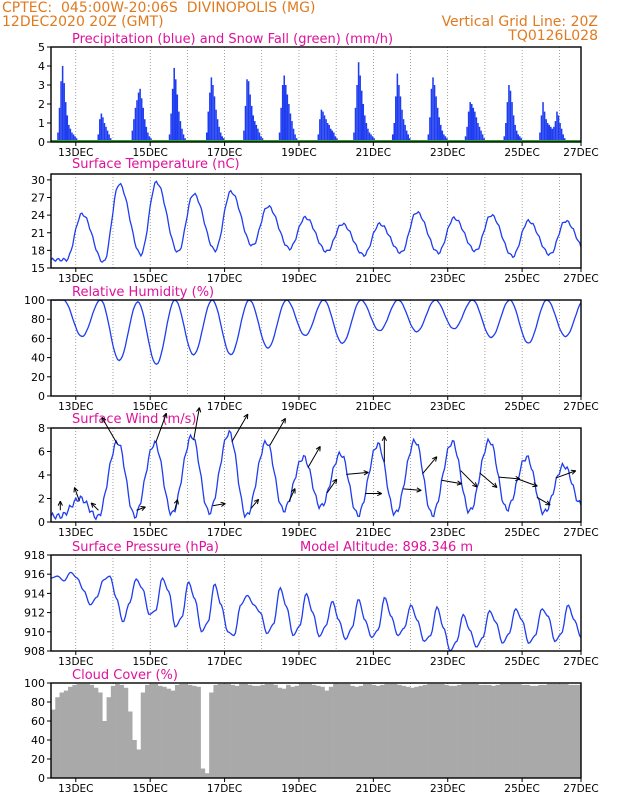 This screenshot has height=800, width=618. What do you see at coordinates (316, 332) in the screenshot?
I see `humidity-line` at bounding box center [316, 332].